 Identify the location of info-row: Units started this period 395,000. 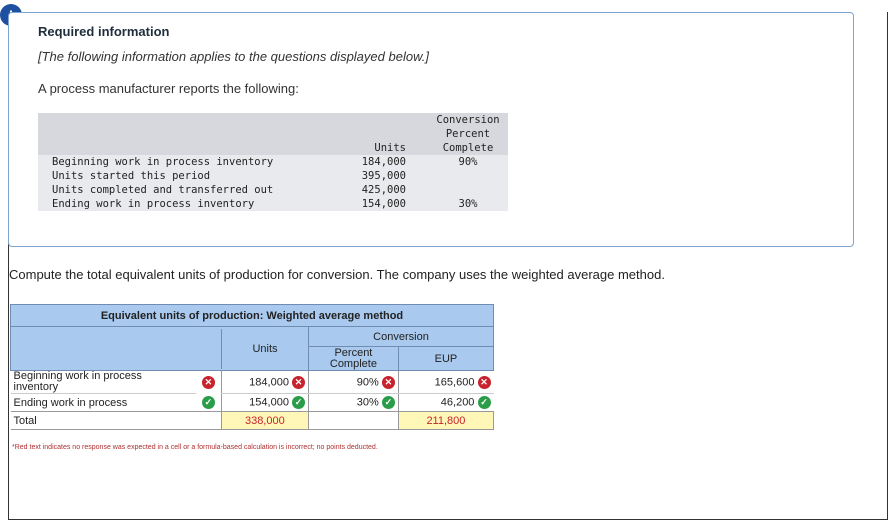
(273, 176).